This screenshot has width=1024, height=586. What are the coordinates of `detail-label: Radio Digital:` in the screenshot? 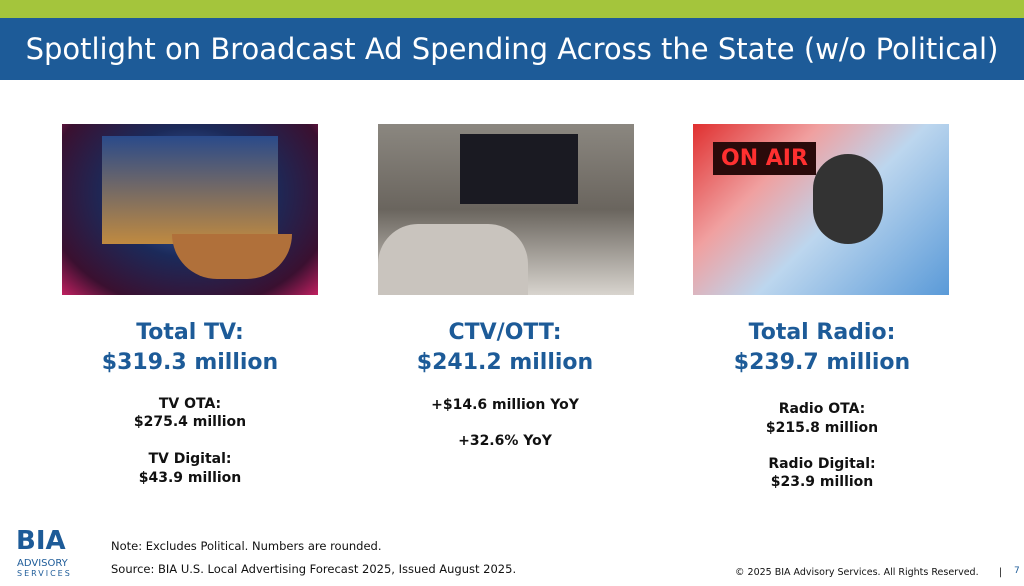 It's located at (822, 464).